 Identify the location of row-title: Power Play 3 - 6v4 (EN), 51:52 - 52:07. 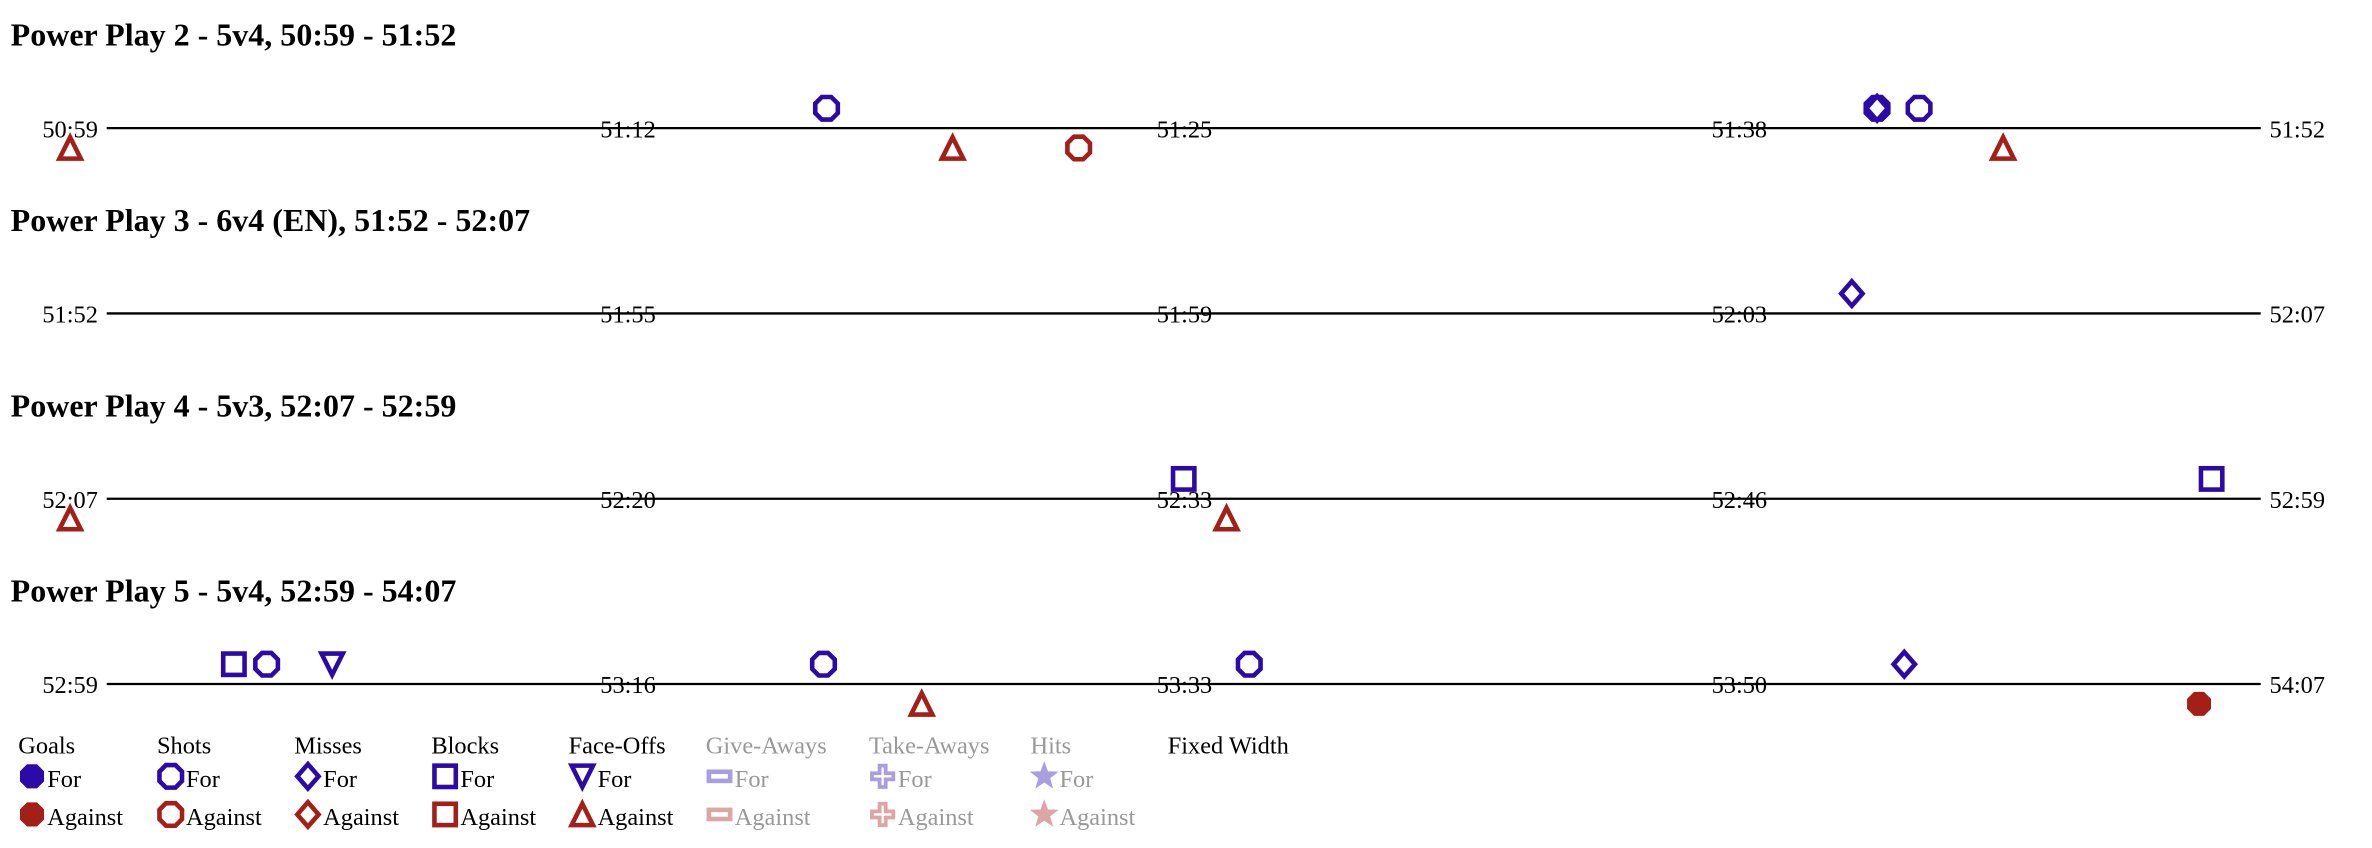
(270, 220).